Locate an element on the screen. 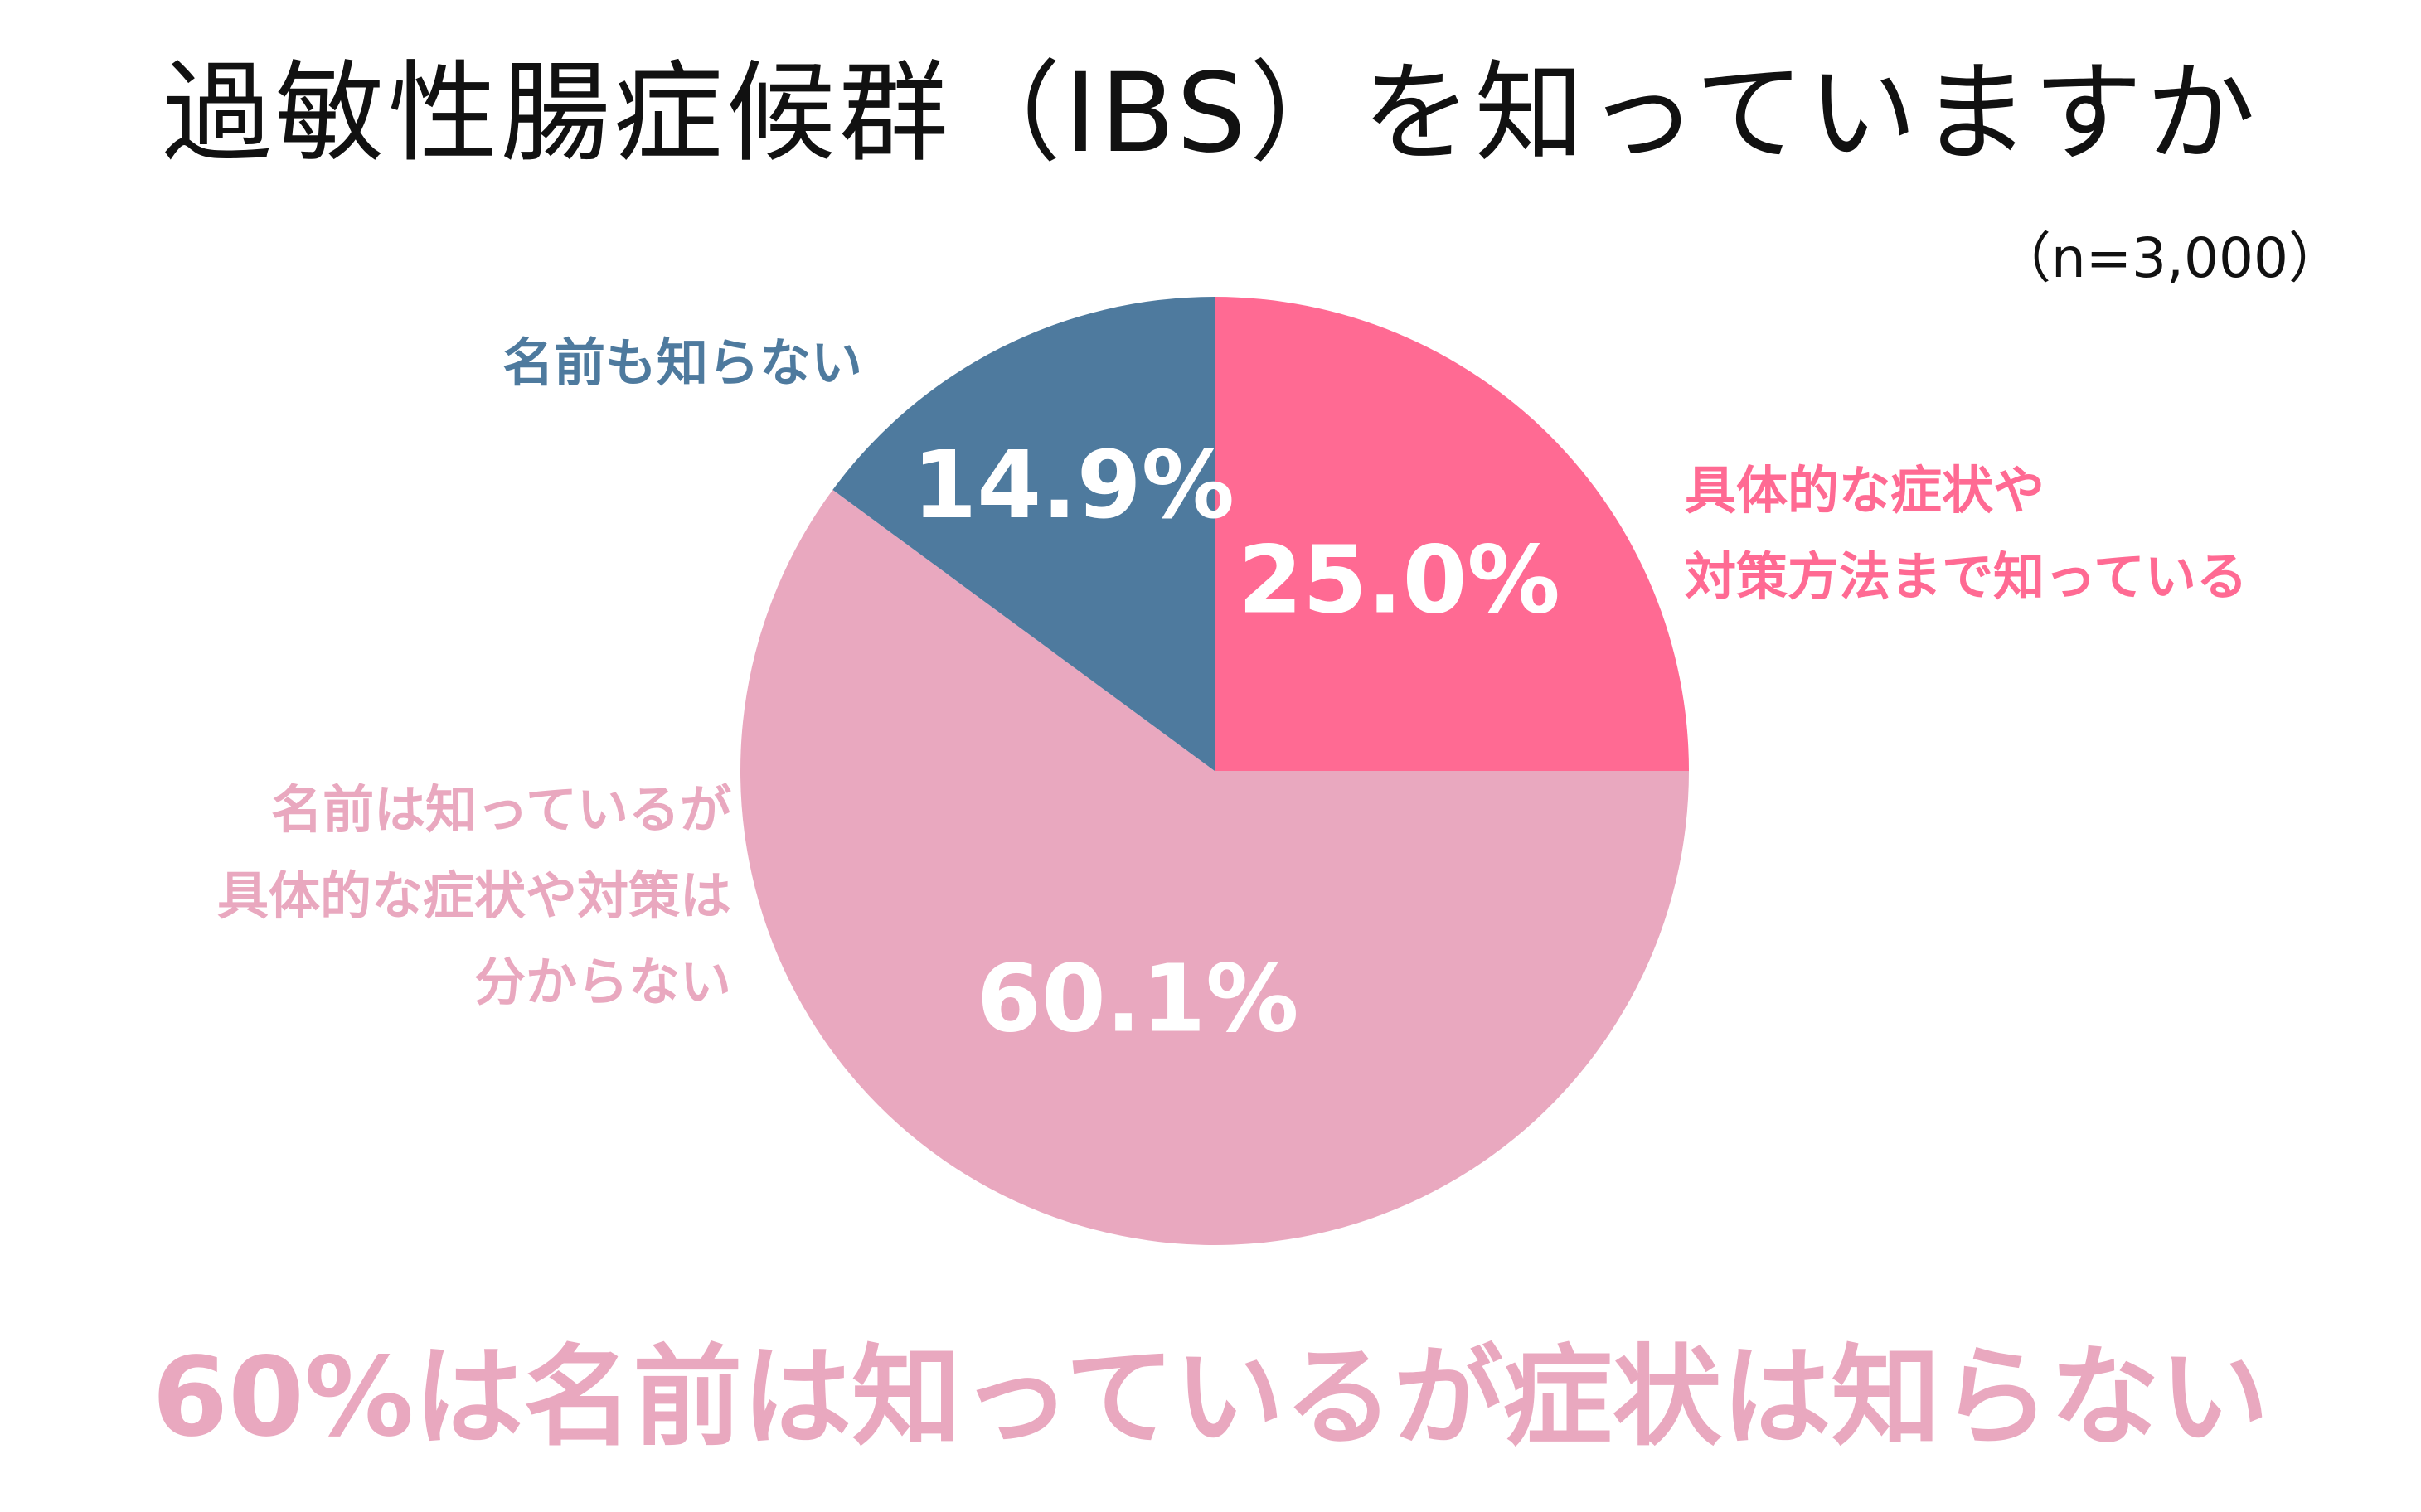 This screenshot has height=1512, width=2421. slice-label-name-only: 名前は知っているが 具体的な症状や対策は 分からない is located at coordinates (474, 896).